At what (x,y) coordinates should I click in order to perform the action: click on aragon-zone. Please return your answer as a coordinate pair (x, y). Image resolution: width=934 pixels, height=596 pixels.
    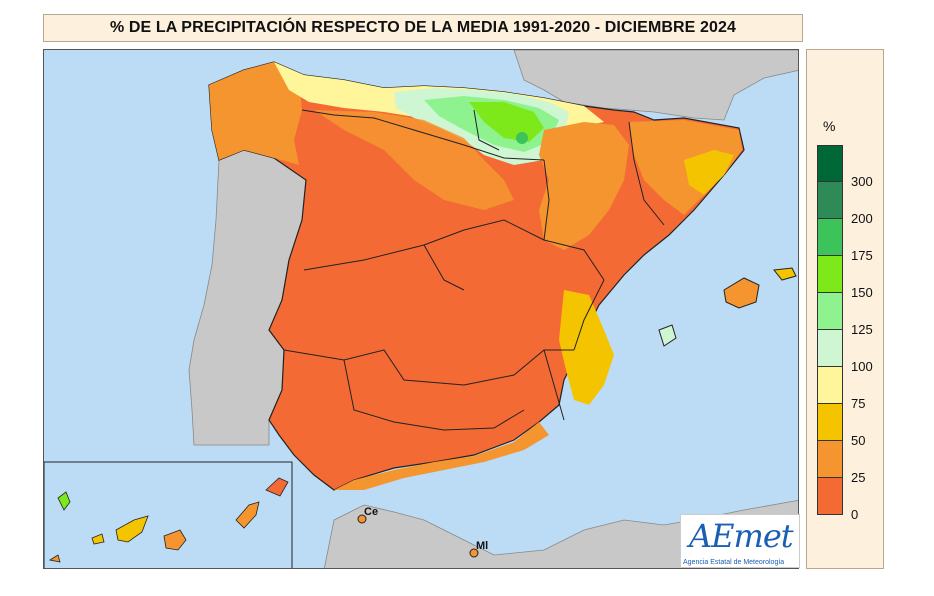
    Looking at the image, I should click on (584, 186).